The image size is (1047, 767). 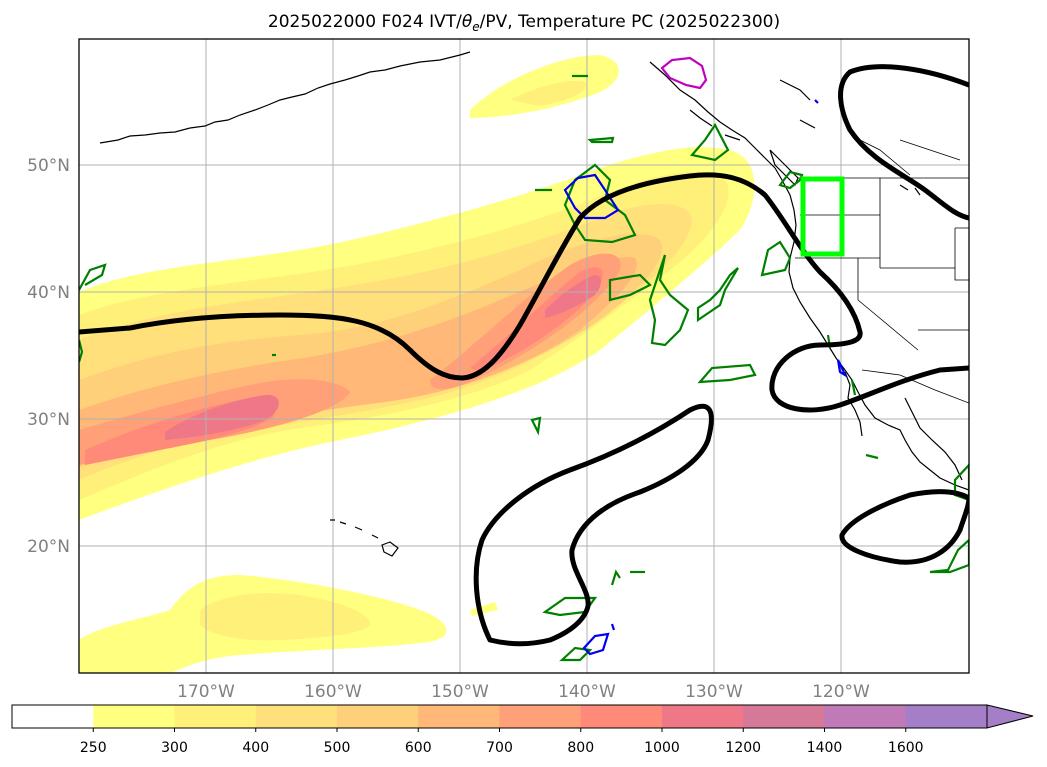 What do you see at coordinates (915, 386) in the screenshot?
I see `border-us-mexico` at bounding box center [915, 386].